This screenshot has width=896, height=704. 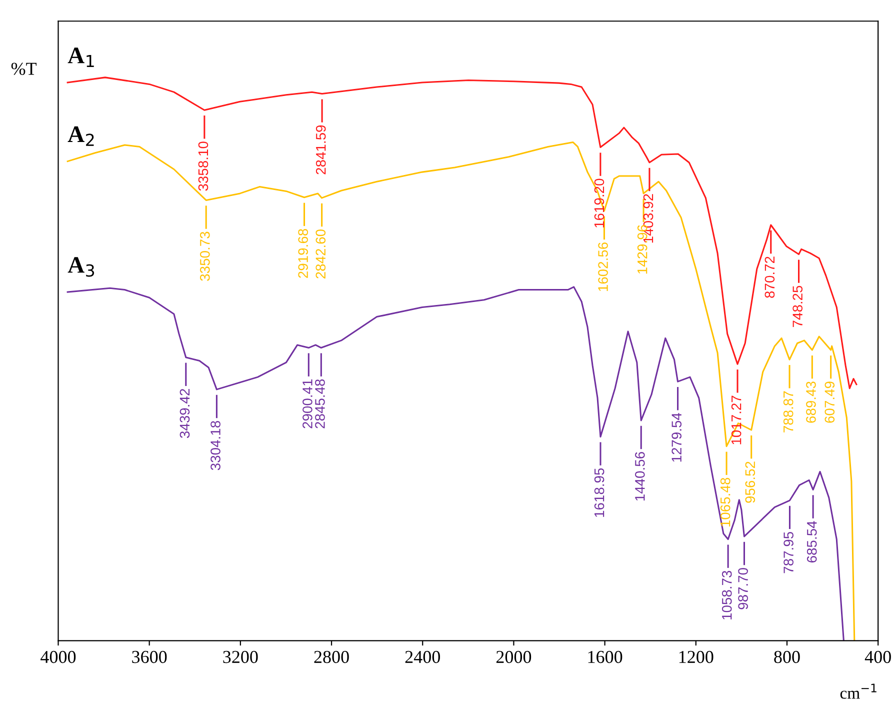 What do you see at coordinates (696, 657) in the screenshot?
I see `x-tick-label: 1200` at bounding box center [696, 657].